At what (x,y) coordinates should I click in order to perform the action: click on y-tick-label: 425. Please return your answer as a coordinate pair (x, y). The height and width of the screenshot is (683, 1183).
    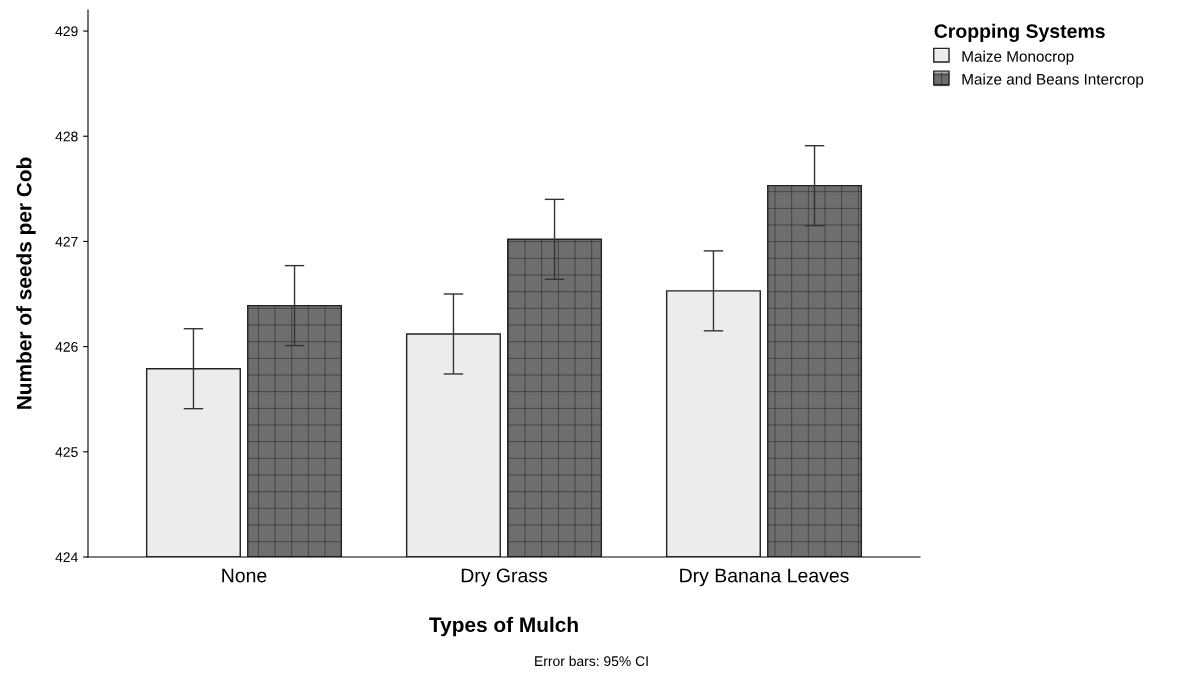
    Looking at the image, I should click on (66, 452).